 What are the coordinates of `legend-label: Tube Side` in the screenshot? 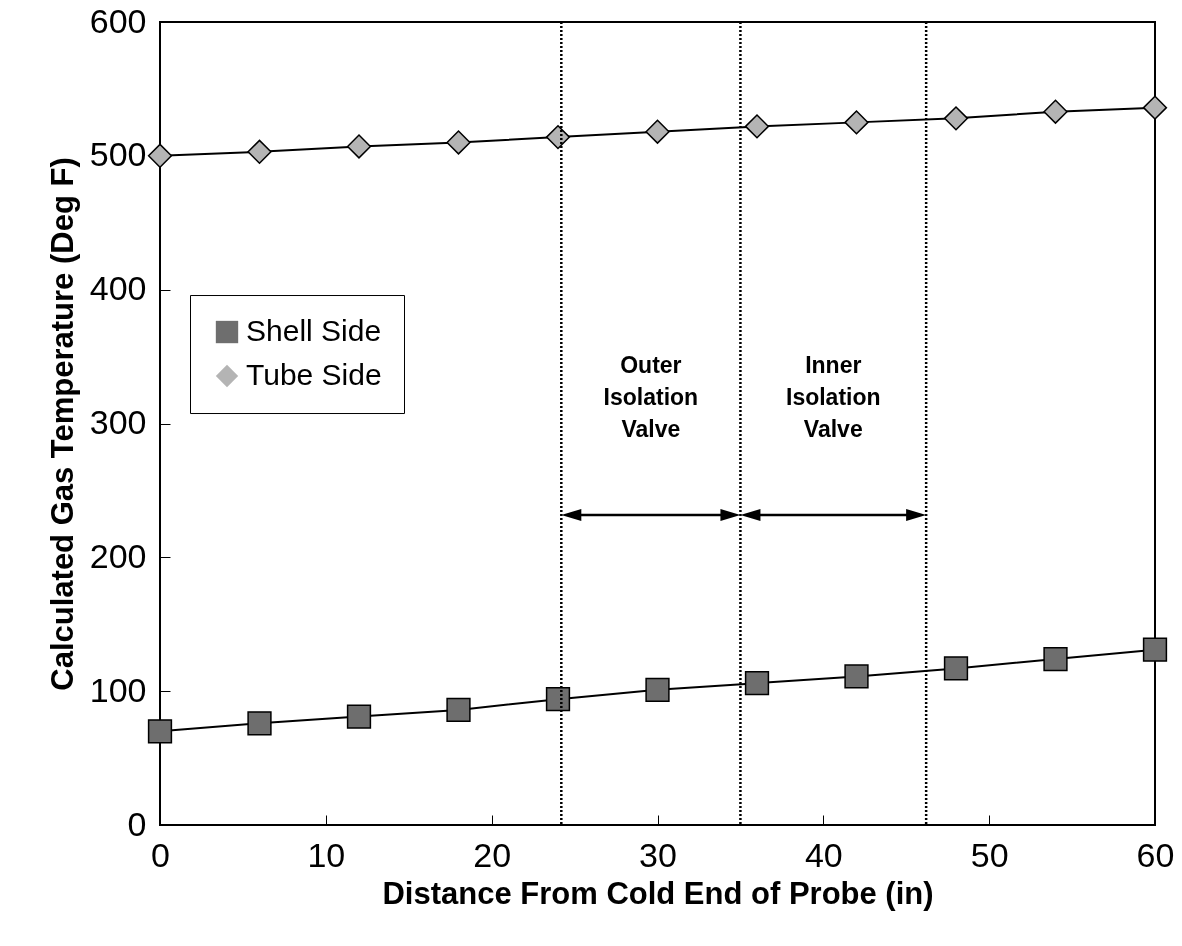 It's located at (314, 375).